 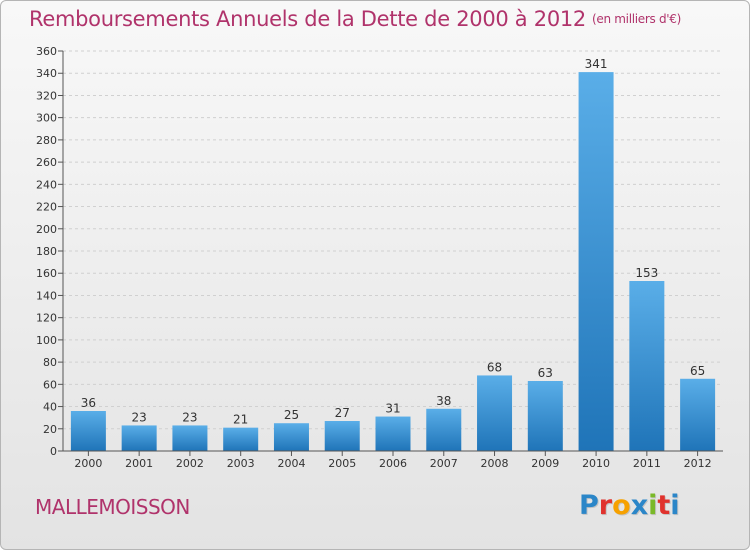 What do you see at coordinates (53, 451) in the screenshot?
I see `y-tick-label: 0` at bounding box center [53, 451].